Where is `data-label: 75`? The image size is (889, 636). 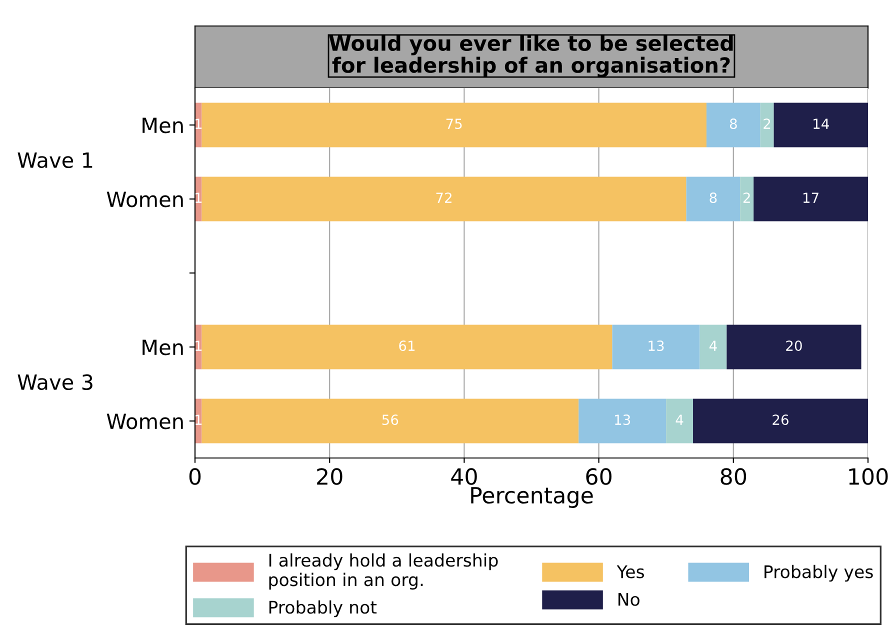
data-label: 75 is located at coordinates (454, 124).